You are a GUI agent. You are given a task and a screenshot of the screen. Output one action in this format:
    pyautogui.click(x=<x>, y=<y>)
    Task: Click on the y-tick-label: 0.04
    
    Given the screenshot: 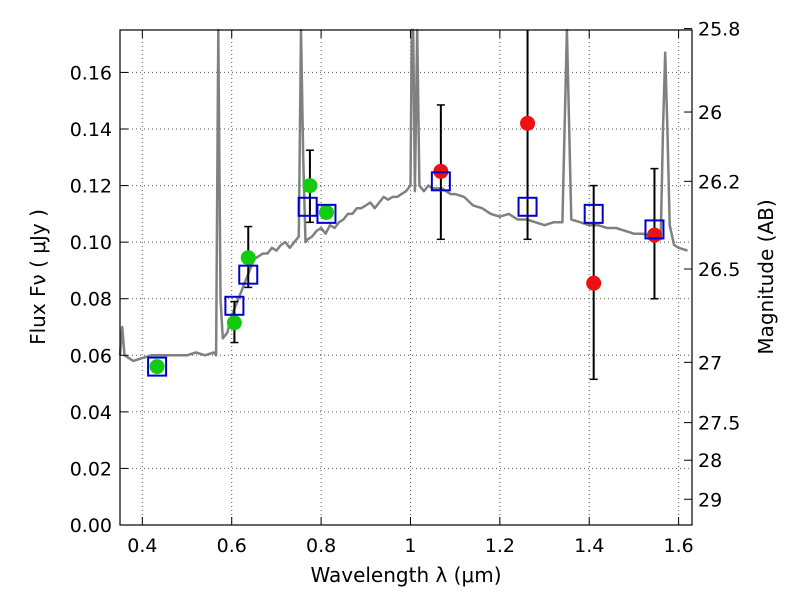 What is the action you would take?
    pyautogui.click(x=91, y=413)
    